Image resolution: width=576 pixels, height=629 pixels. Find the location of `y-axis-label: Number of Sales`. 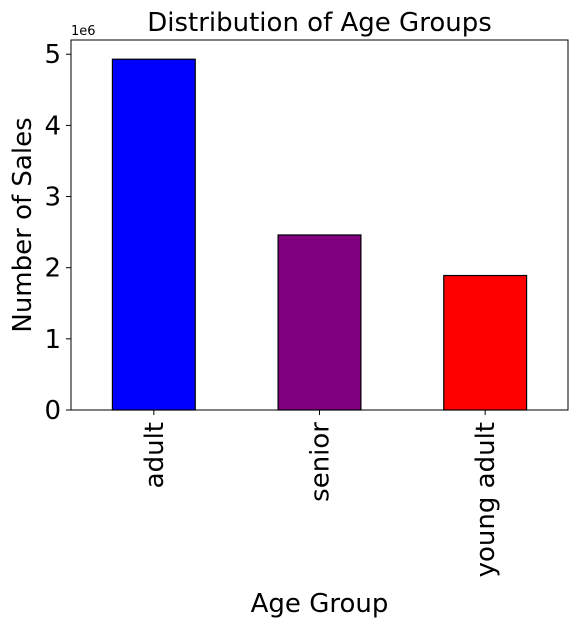

y-axis-label: Number of Sales is located at coordinates (23, 224).